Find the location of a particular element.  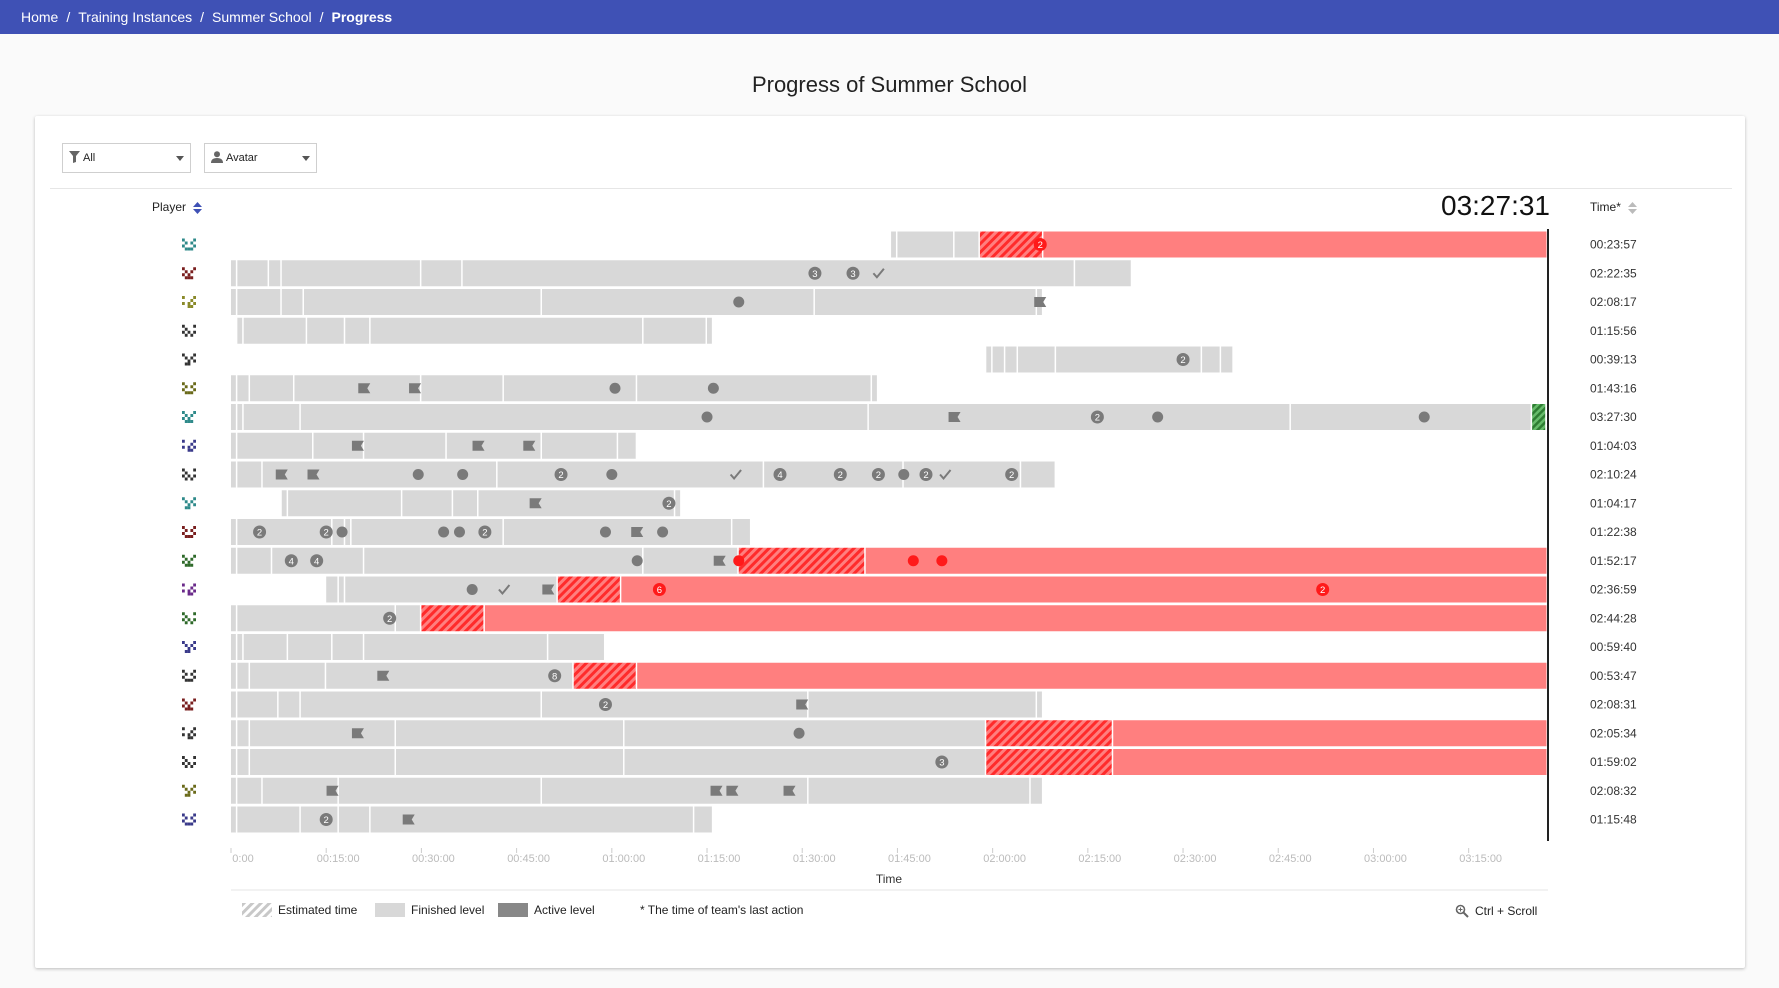

x-tick-label: 02:45:00 is located at coordinates (1290, 859).